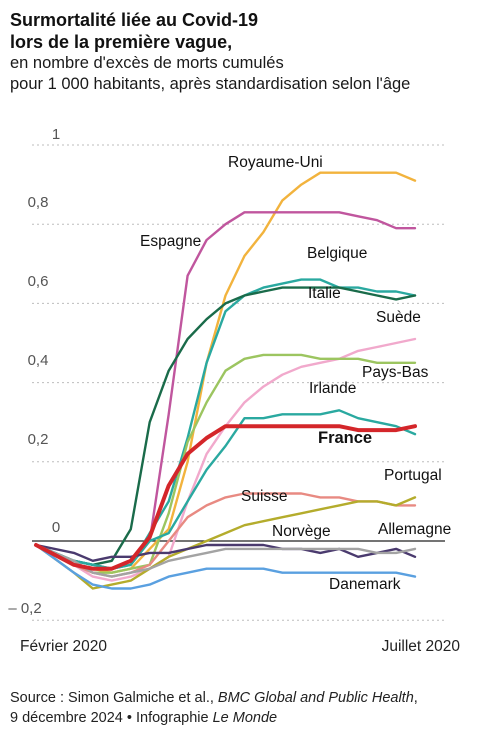 The image size is (480, 747). What do you see at coordinates (63, 646) in the screenshot?
I see `x-axis-start-label: Février 2020` at bounding box center [63, 646].